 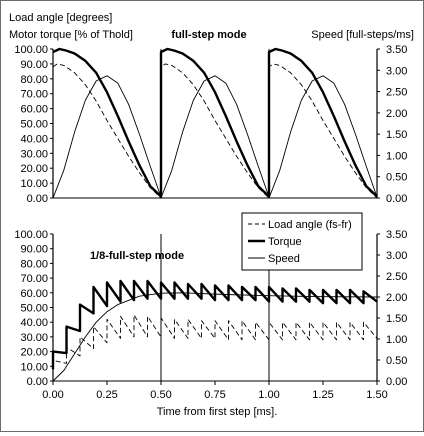 I want to click on x-tick-label: 0.25, so click(x=106, y=395).